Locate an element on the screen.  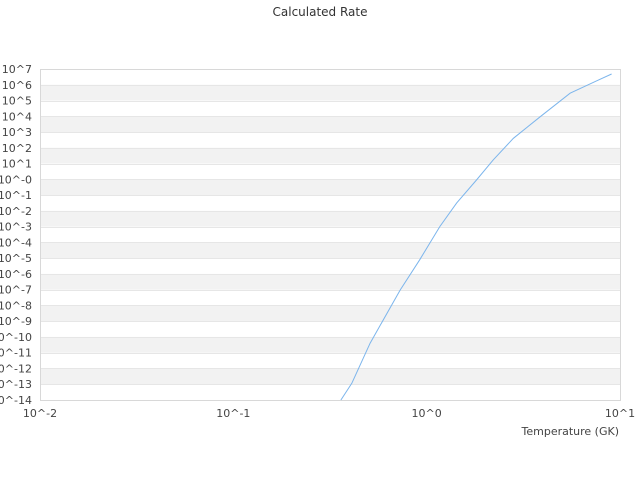
y-tick-label: 10^3 is located at coordinates (17, 132).